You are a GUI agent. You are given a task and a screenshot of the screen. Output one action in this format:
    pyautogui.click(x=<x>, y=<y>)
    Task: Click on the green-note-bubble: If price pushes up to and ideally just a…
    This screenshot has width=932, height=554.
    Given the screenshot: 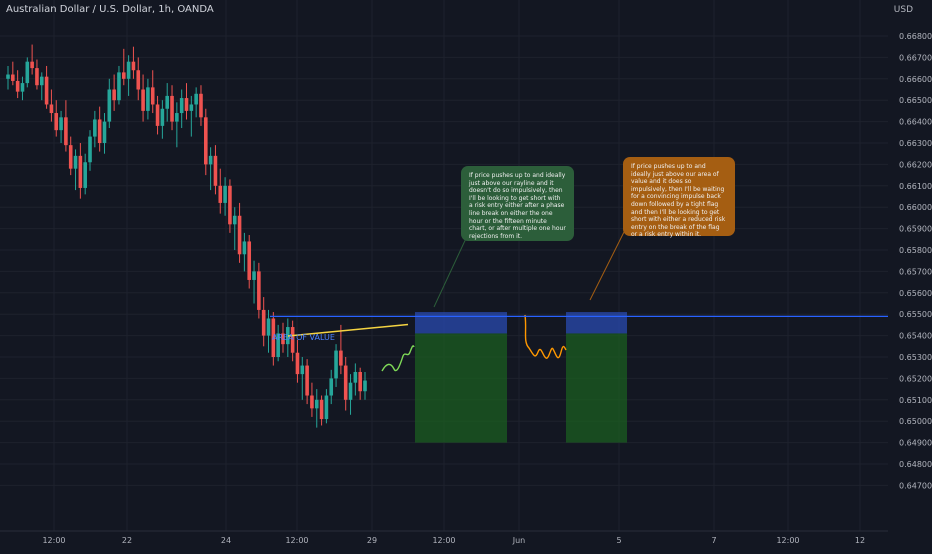 What is the action you would take?
    pyautogui.click(x=517, y=203)
    